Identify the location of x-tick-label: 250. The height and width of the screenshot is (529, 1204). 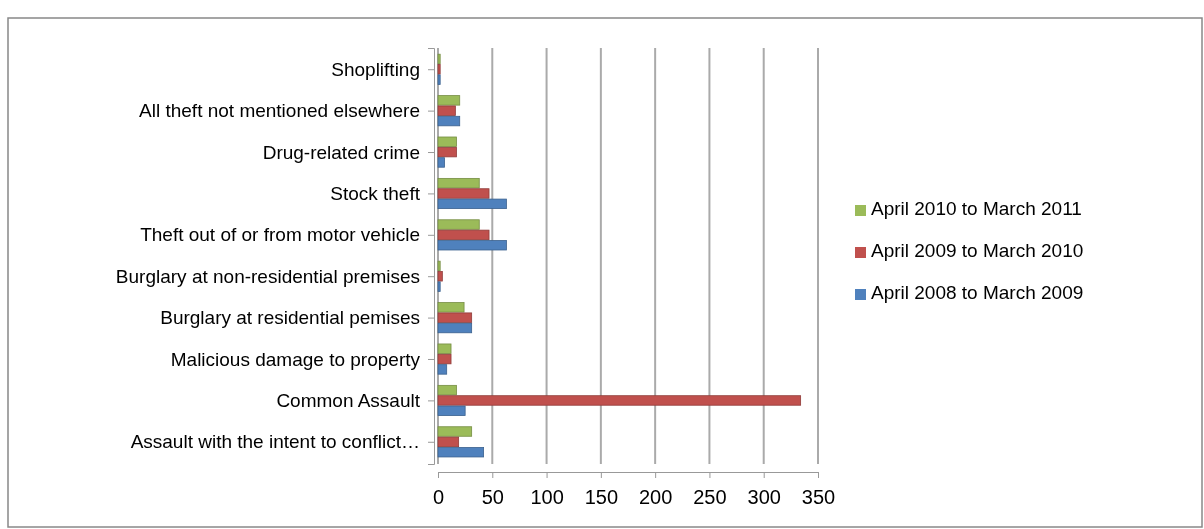
(710, 497).